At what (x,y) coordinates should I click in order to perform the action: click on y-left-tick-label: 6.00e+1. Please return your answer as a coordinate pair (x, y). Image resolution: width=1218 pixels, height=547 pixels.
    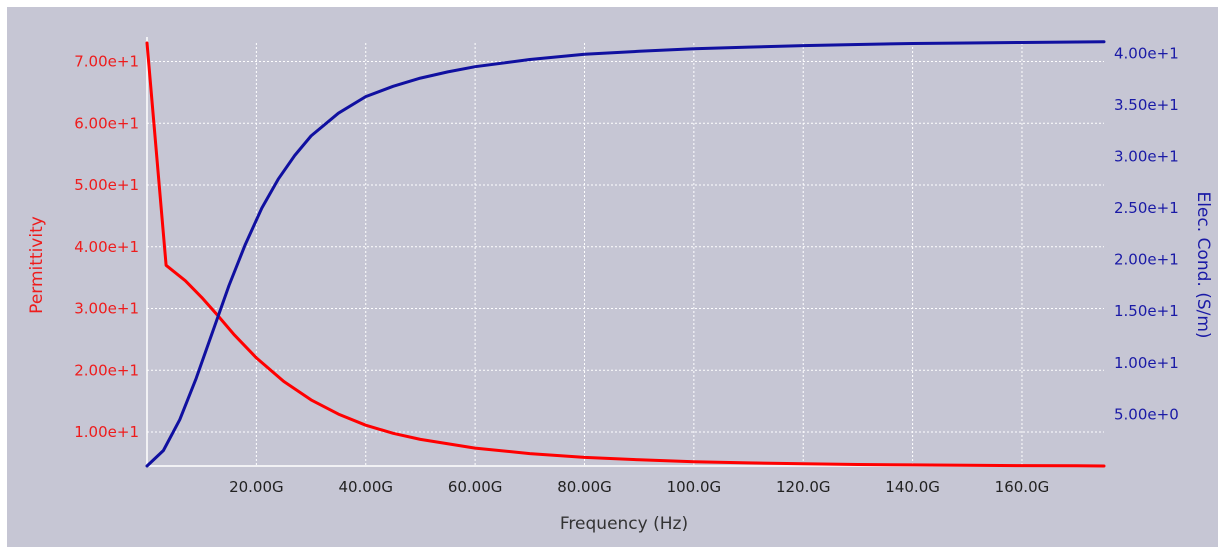
    Looking at the image, I should click on (106, 123).